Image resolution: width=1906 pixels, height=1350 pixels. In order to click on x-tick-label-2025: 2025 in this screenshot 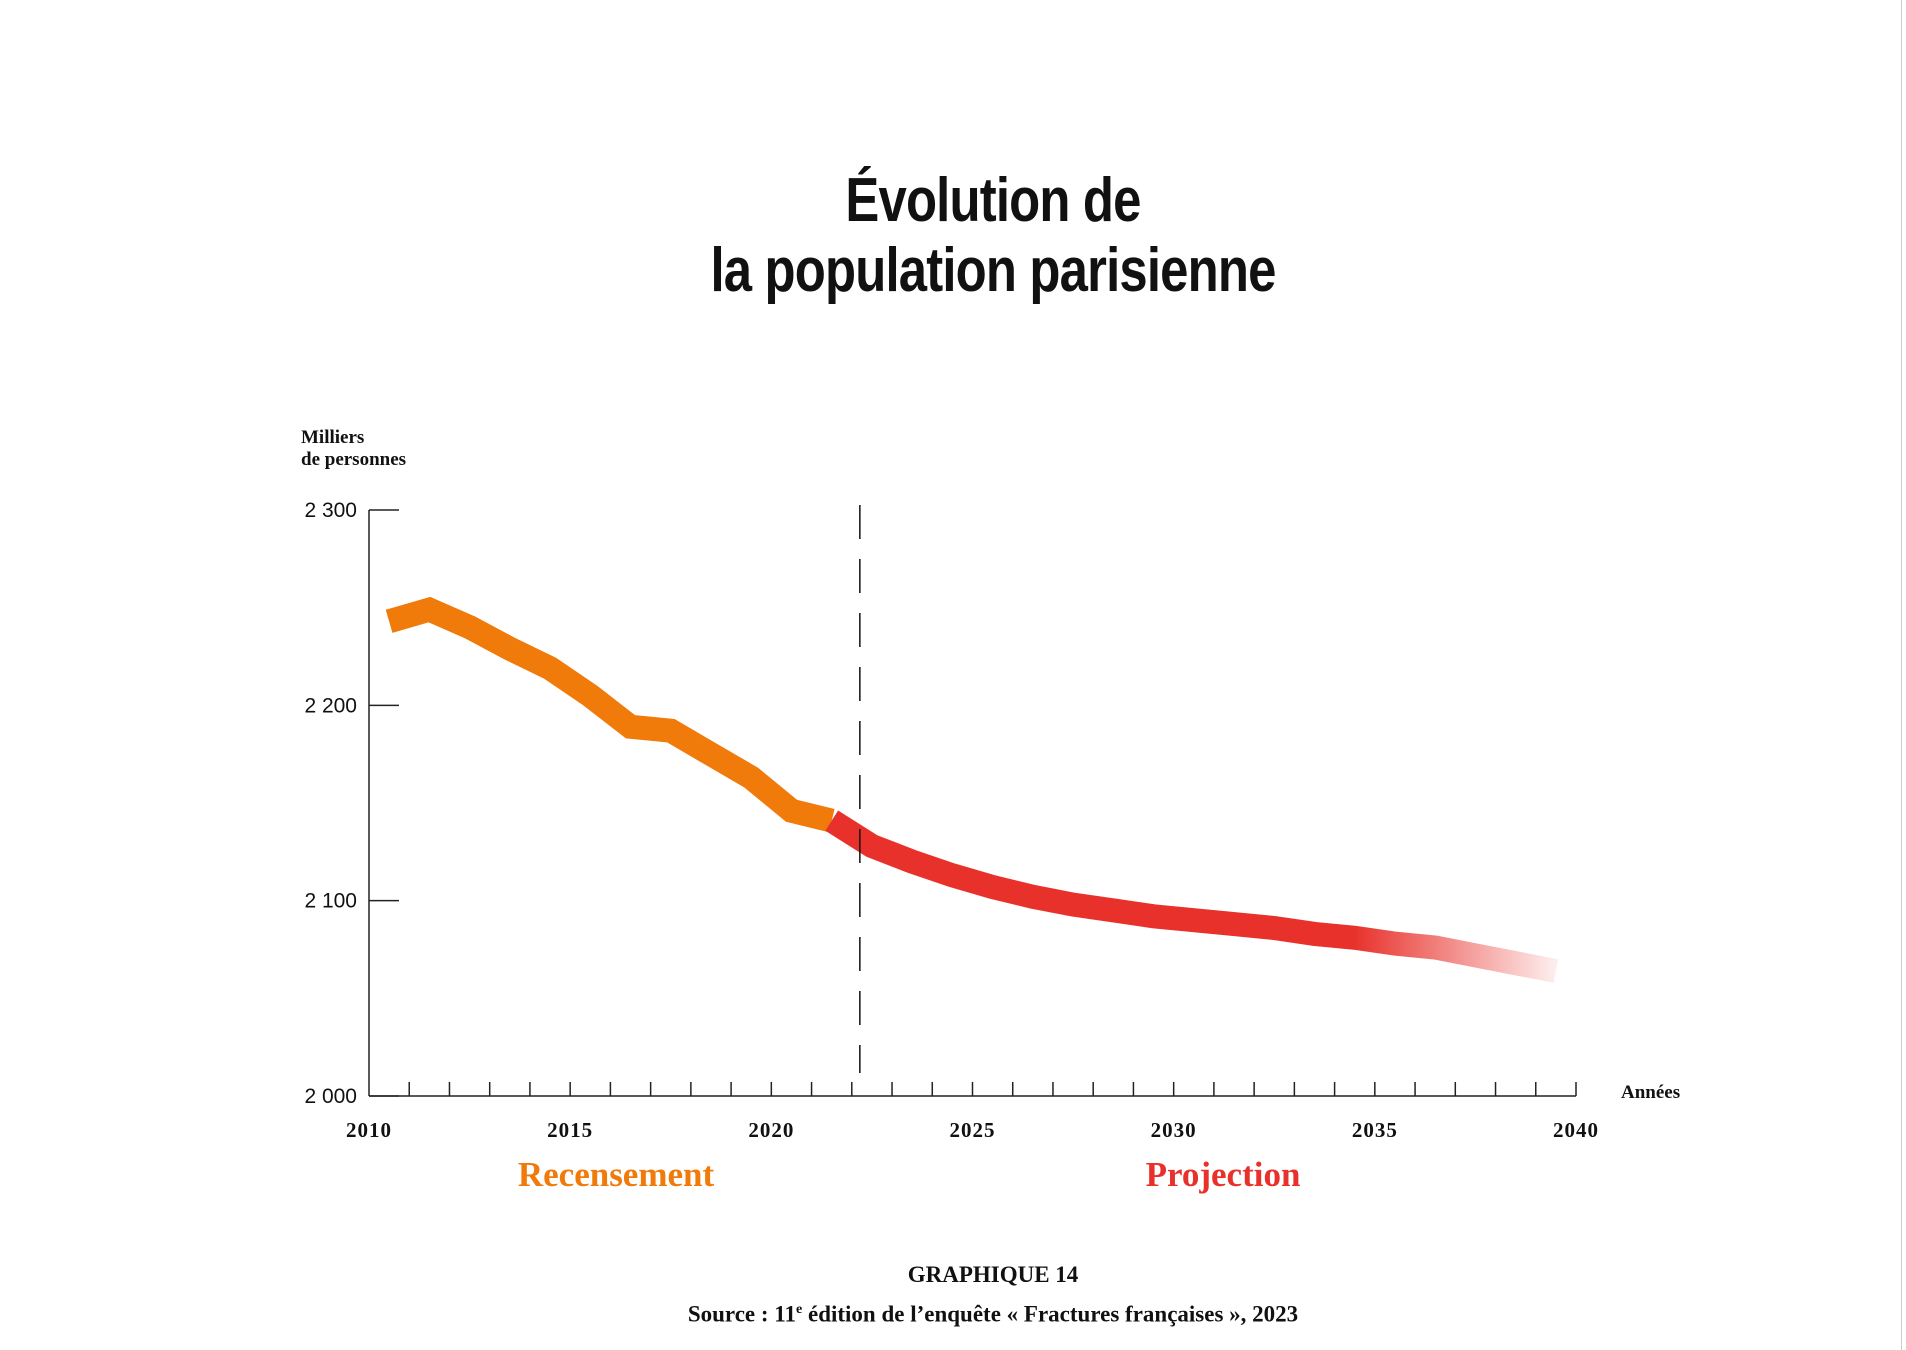, I will do `click(973, 1130)`.